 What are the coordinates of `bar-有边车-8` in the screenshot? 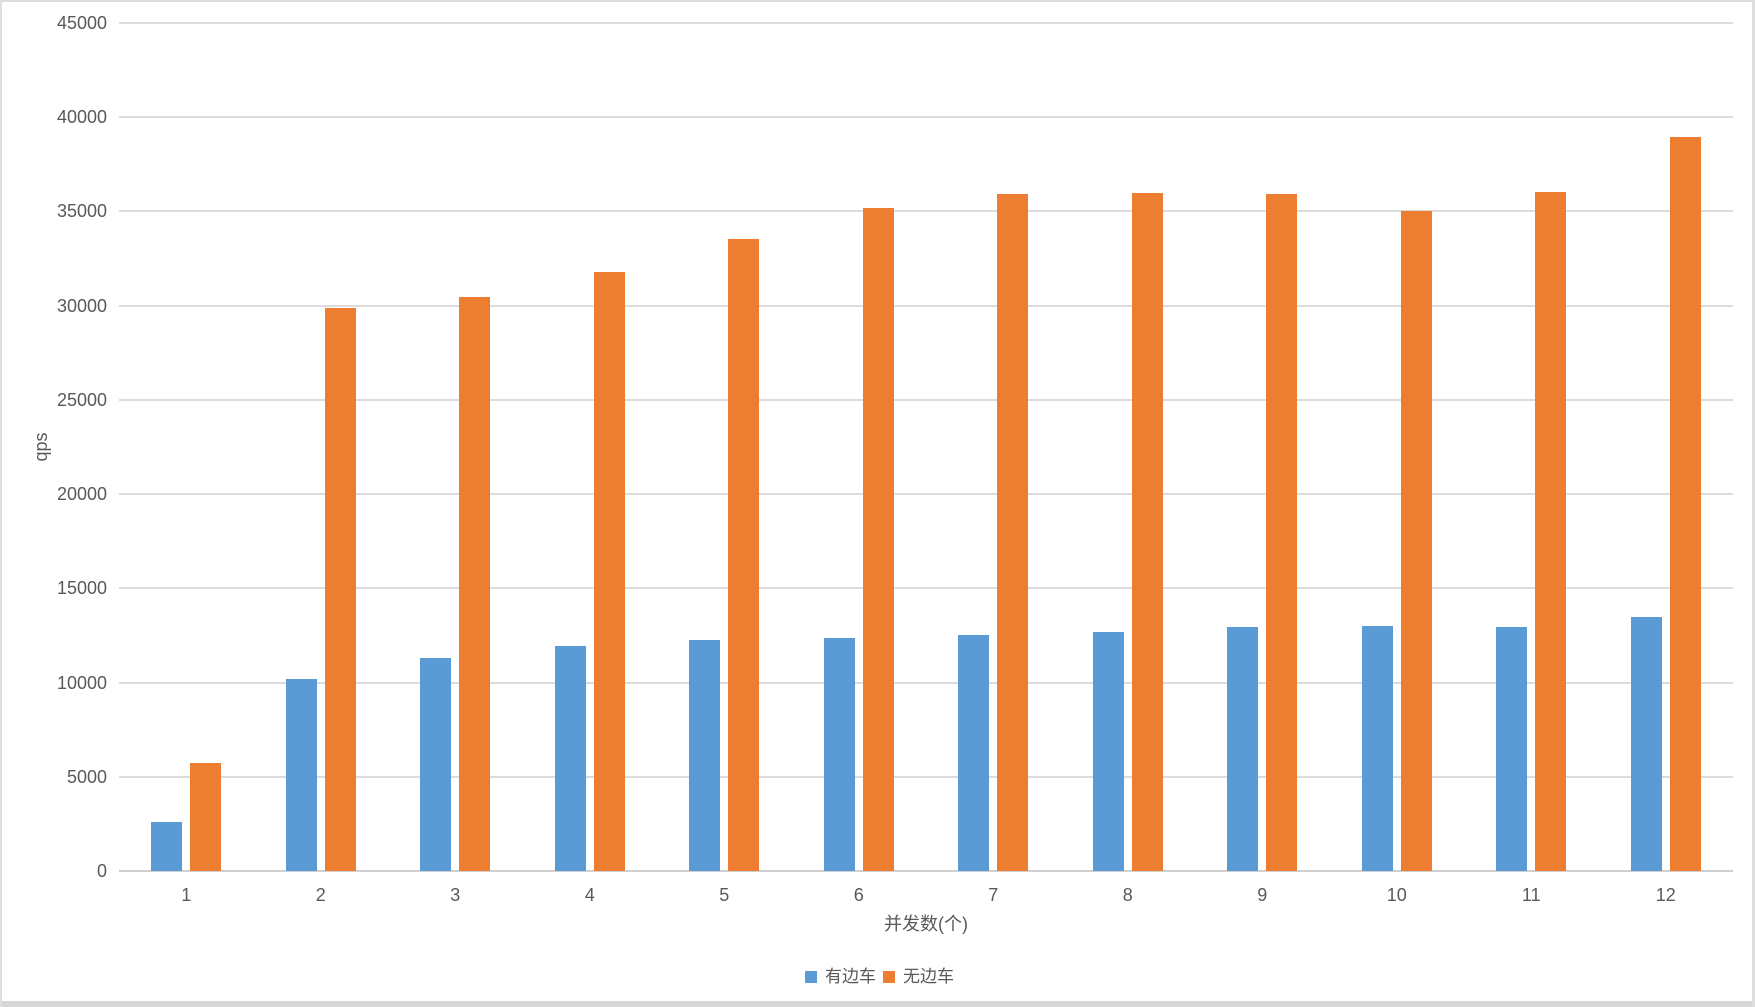 It's located at (1108, 751).